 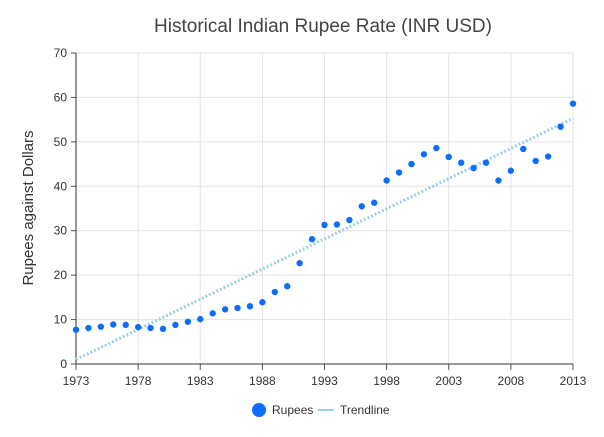 I want to click on legend: Rupees Trendline, so click(x=321, y=410).